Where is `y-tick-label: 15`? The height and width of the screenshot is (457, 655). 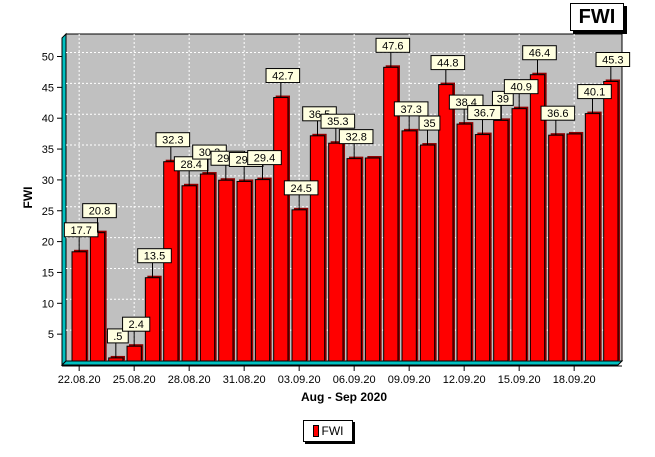 y-tick-label: 15 is located at coordinates (48, 273).